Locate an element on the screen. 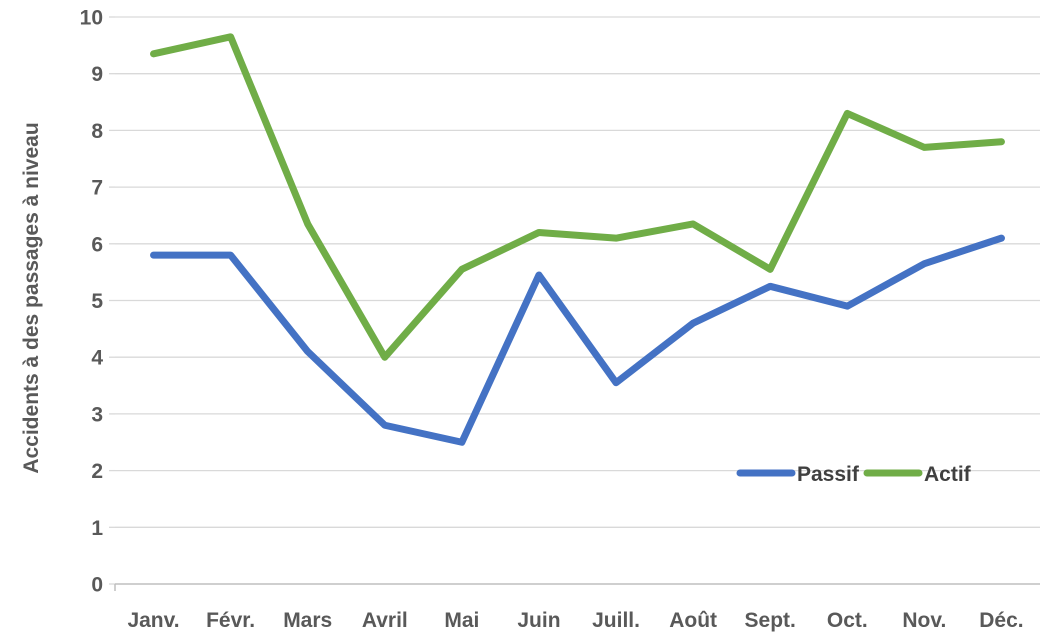 The width and height of the screenshot is (1061, 644). y-tick-label: 0 is located at coordinates (97, 585).